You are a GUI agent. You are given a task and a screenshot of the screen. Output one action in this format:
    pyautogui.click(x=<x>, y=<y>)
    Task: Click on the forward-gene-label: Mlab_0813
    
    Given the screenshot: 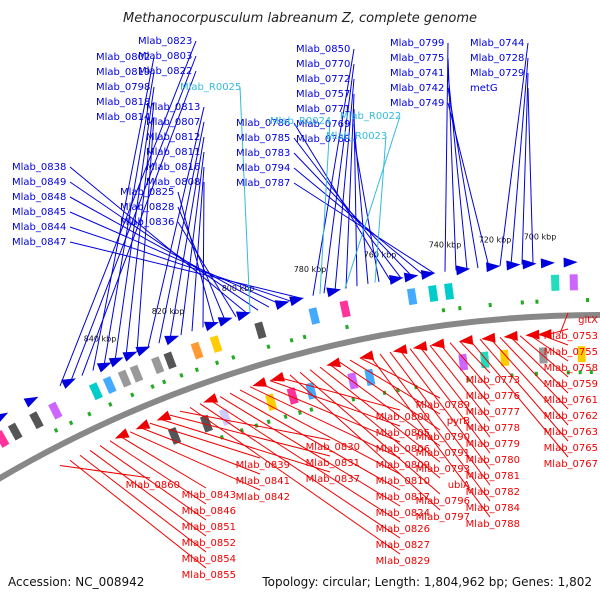 What is the action you would take?
    pyautogui.click(x=173, y=107)
    